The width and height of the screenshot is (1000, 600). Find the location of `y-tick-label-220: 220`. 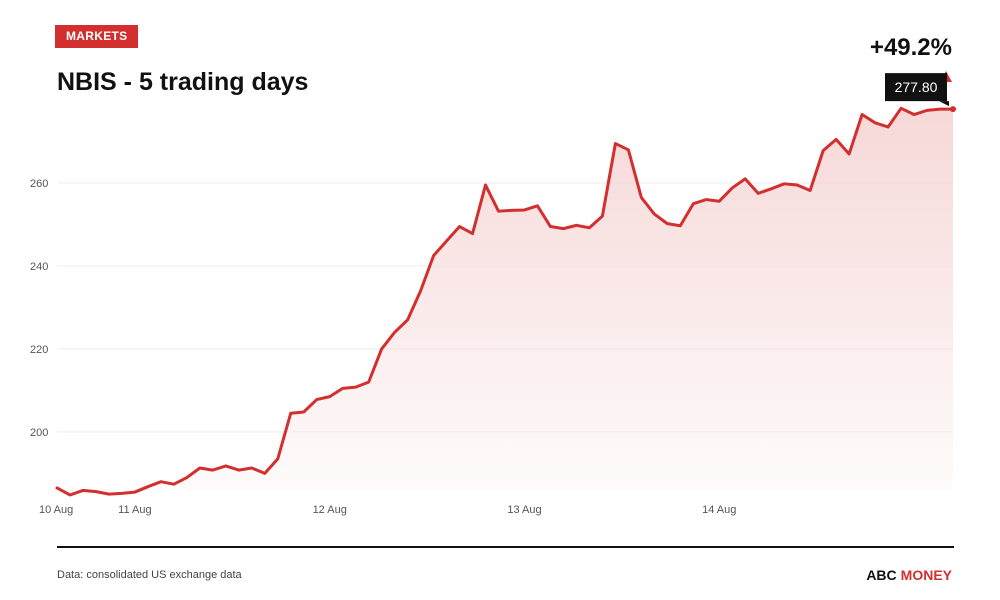

y-tick-label-220: 220 is located at coordinates (39, 350).